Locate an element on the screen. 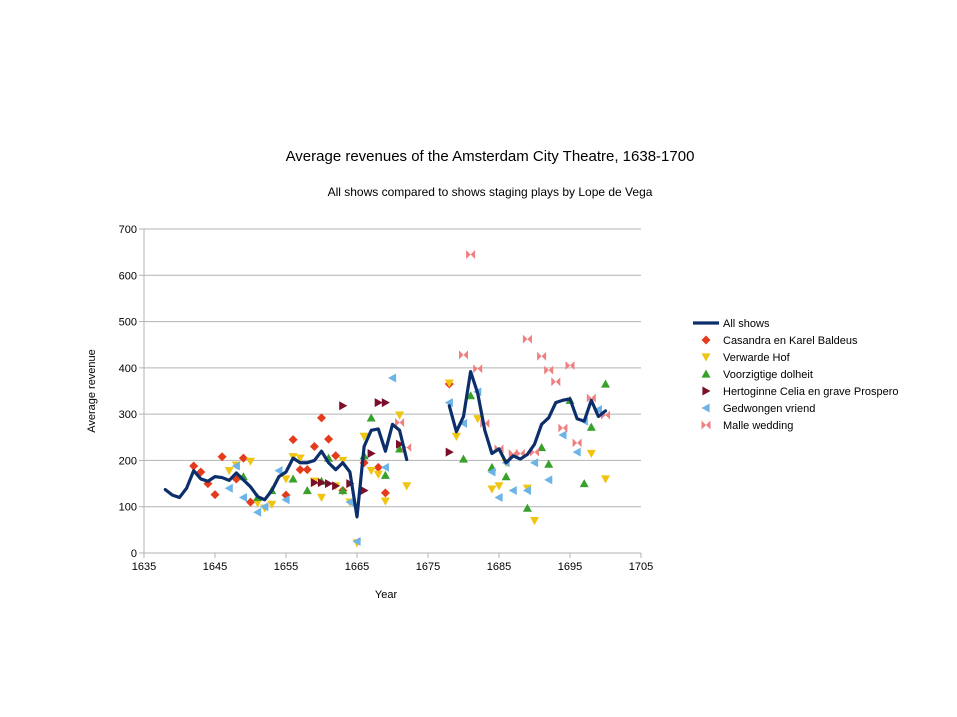  legend-label: Voorzigtige dolheit is located at coordinates (768, 375).